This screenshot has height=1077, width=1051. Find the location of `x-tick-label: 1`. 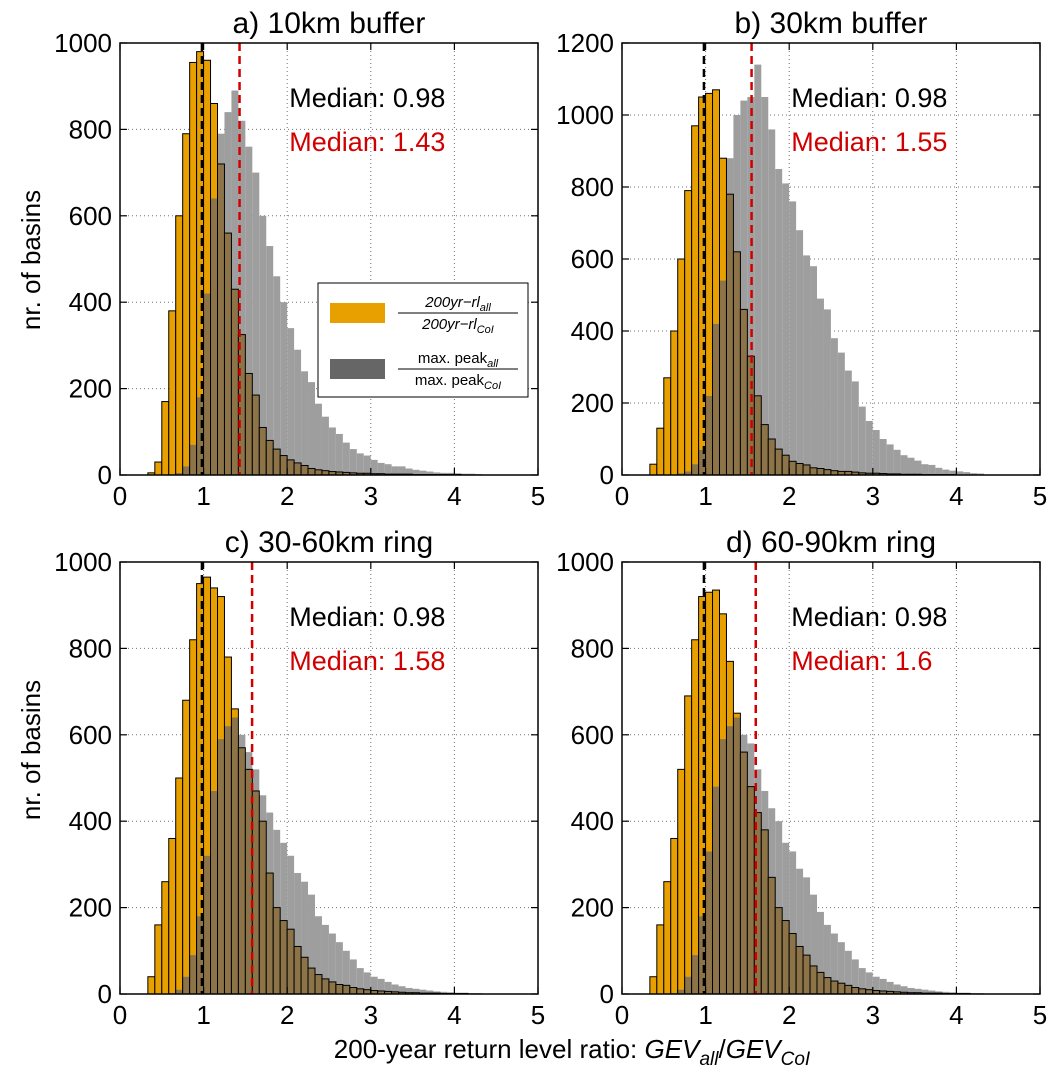

x-tick-label: 1 is located at coordinates (203, 496).